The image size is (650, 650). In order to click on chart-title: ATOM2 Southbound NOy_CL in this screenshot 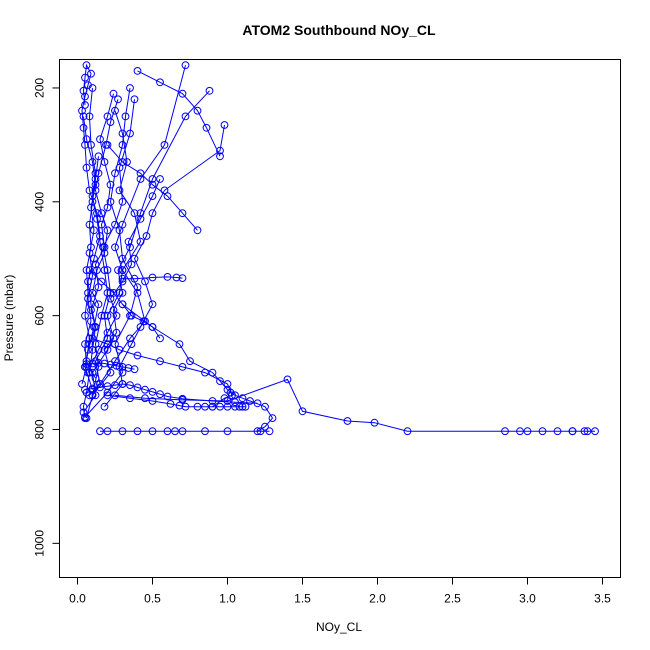, I will do `click(339, 30)`.